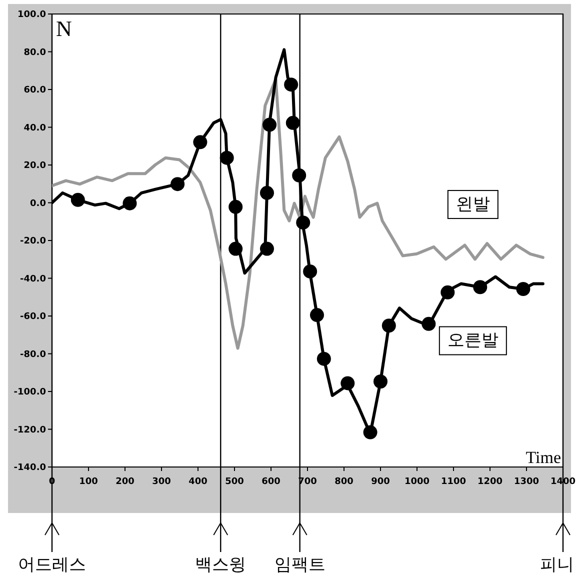 The image size is (576, 586). What do you see at coordinates (473, 204) in the screenshot?
I see `series-label: 왼발` at bounding box center [473, 204].